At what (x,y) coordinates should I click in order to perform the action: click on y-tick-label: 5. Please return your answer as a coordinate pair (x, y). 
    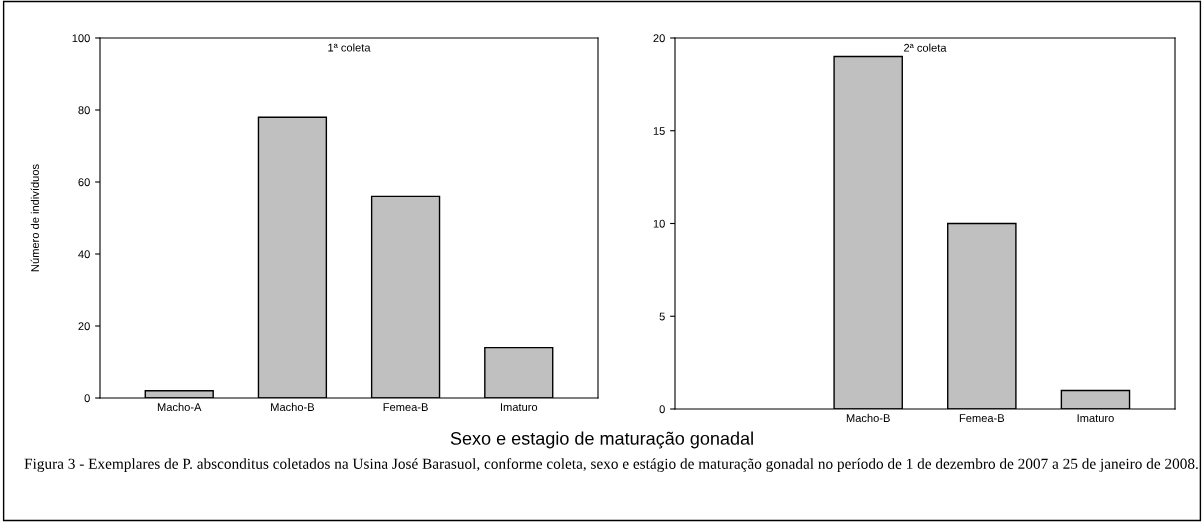
    Looking at the image, I should click on (662, 316).